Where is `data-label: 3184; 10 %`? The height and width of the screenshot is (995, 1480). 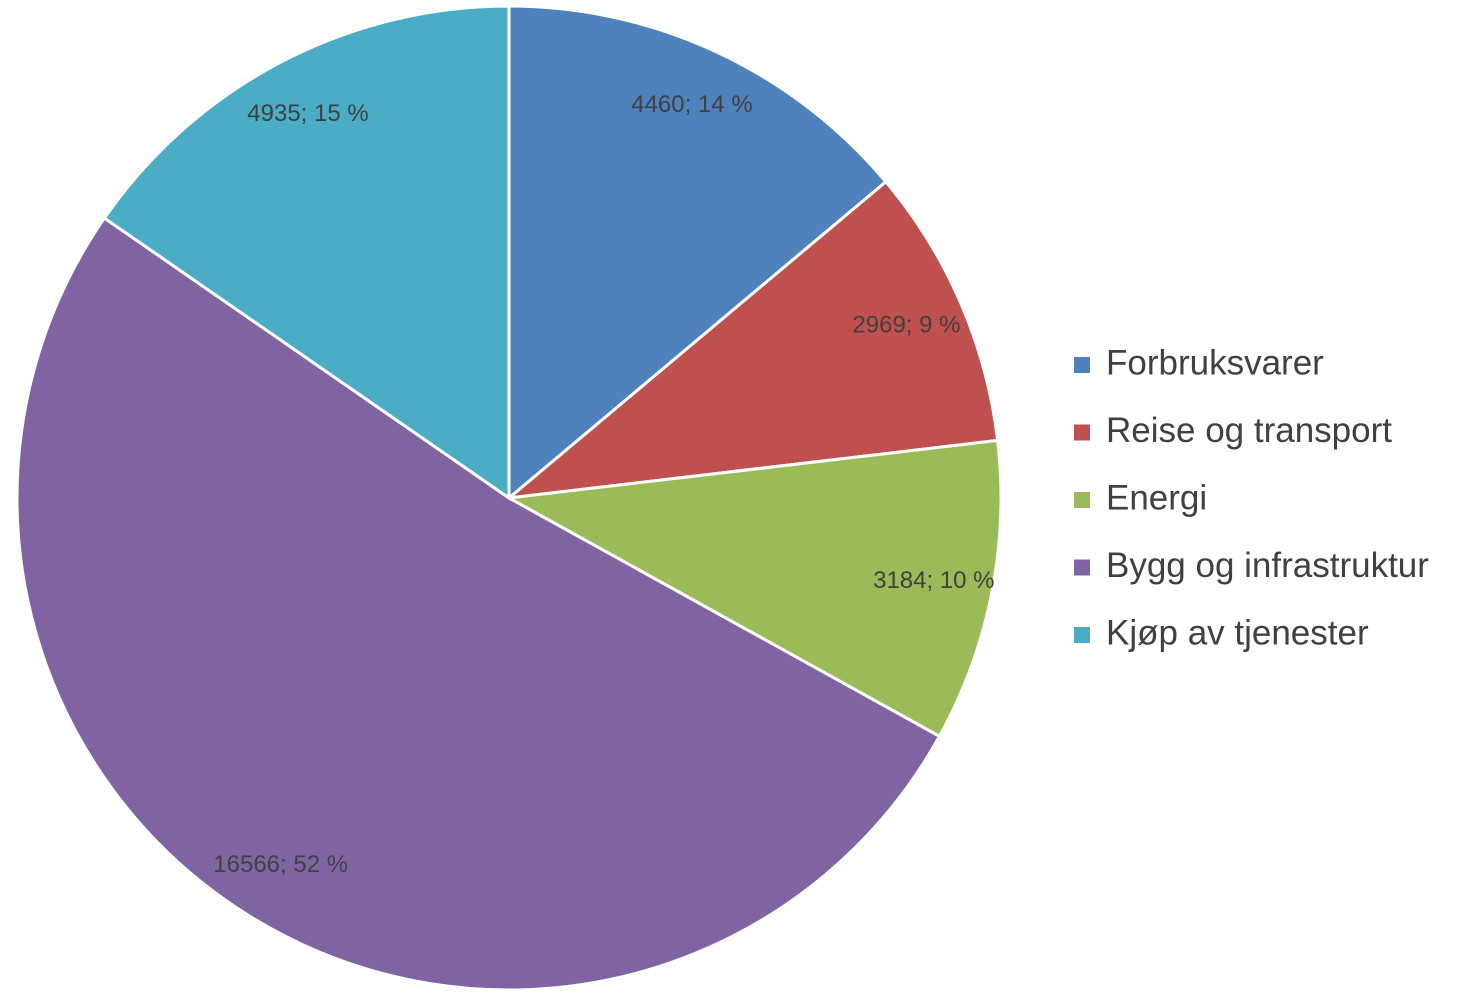
data-label: 3184; 10 % is located at coordinates (933, 580).